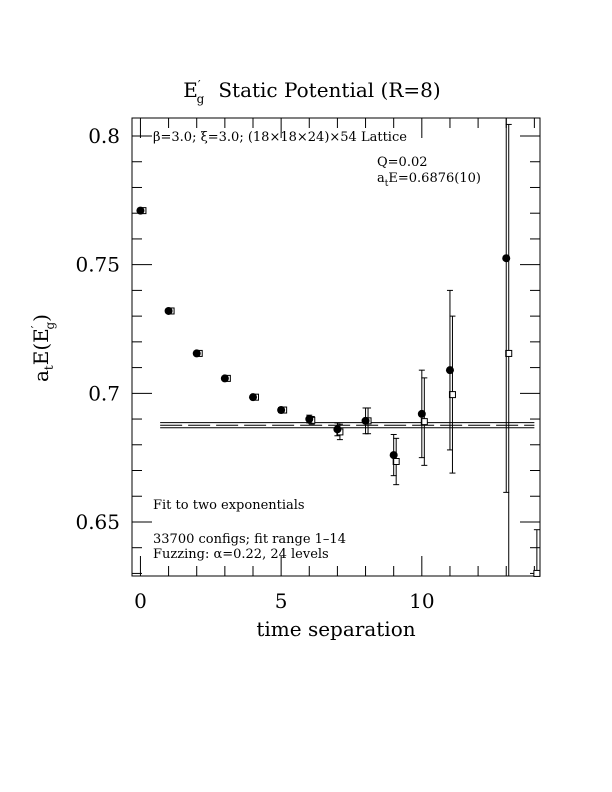 The image size is (612, 792). Describe the element at coordinates (104, 393) in the screenshot. I see `y-tick-label: 0.7` at that location.